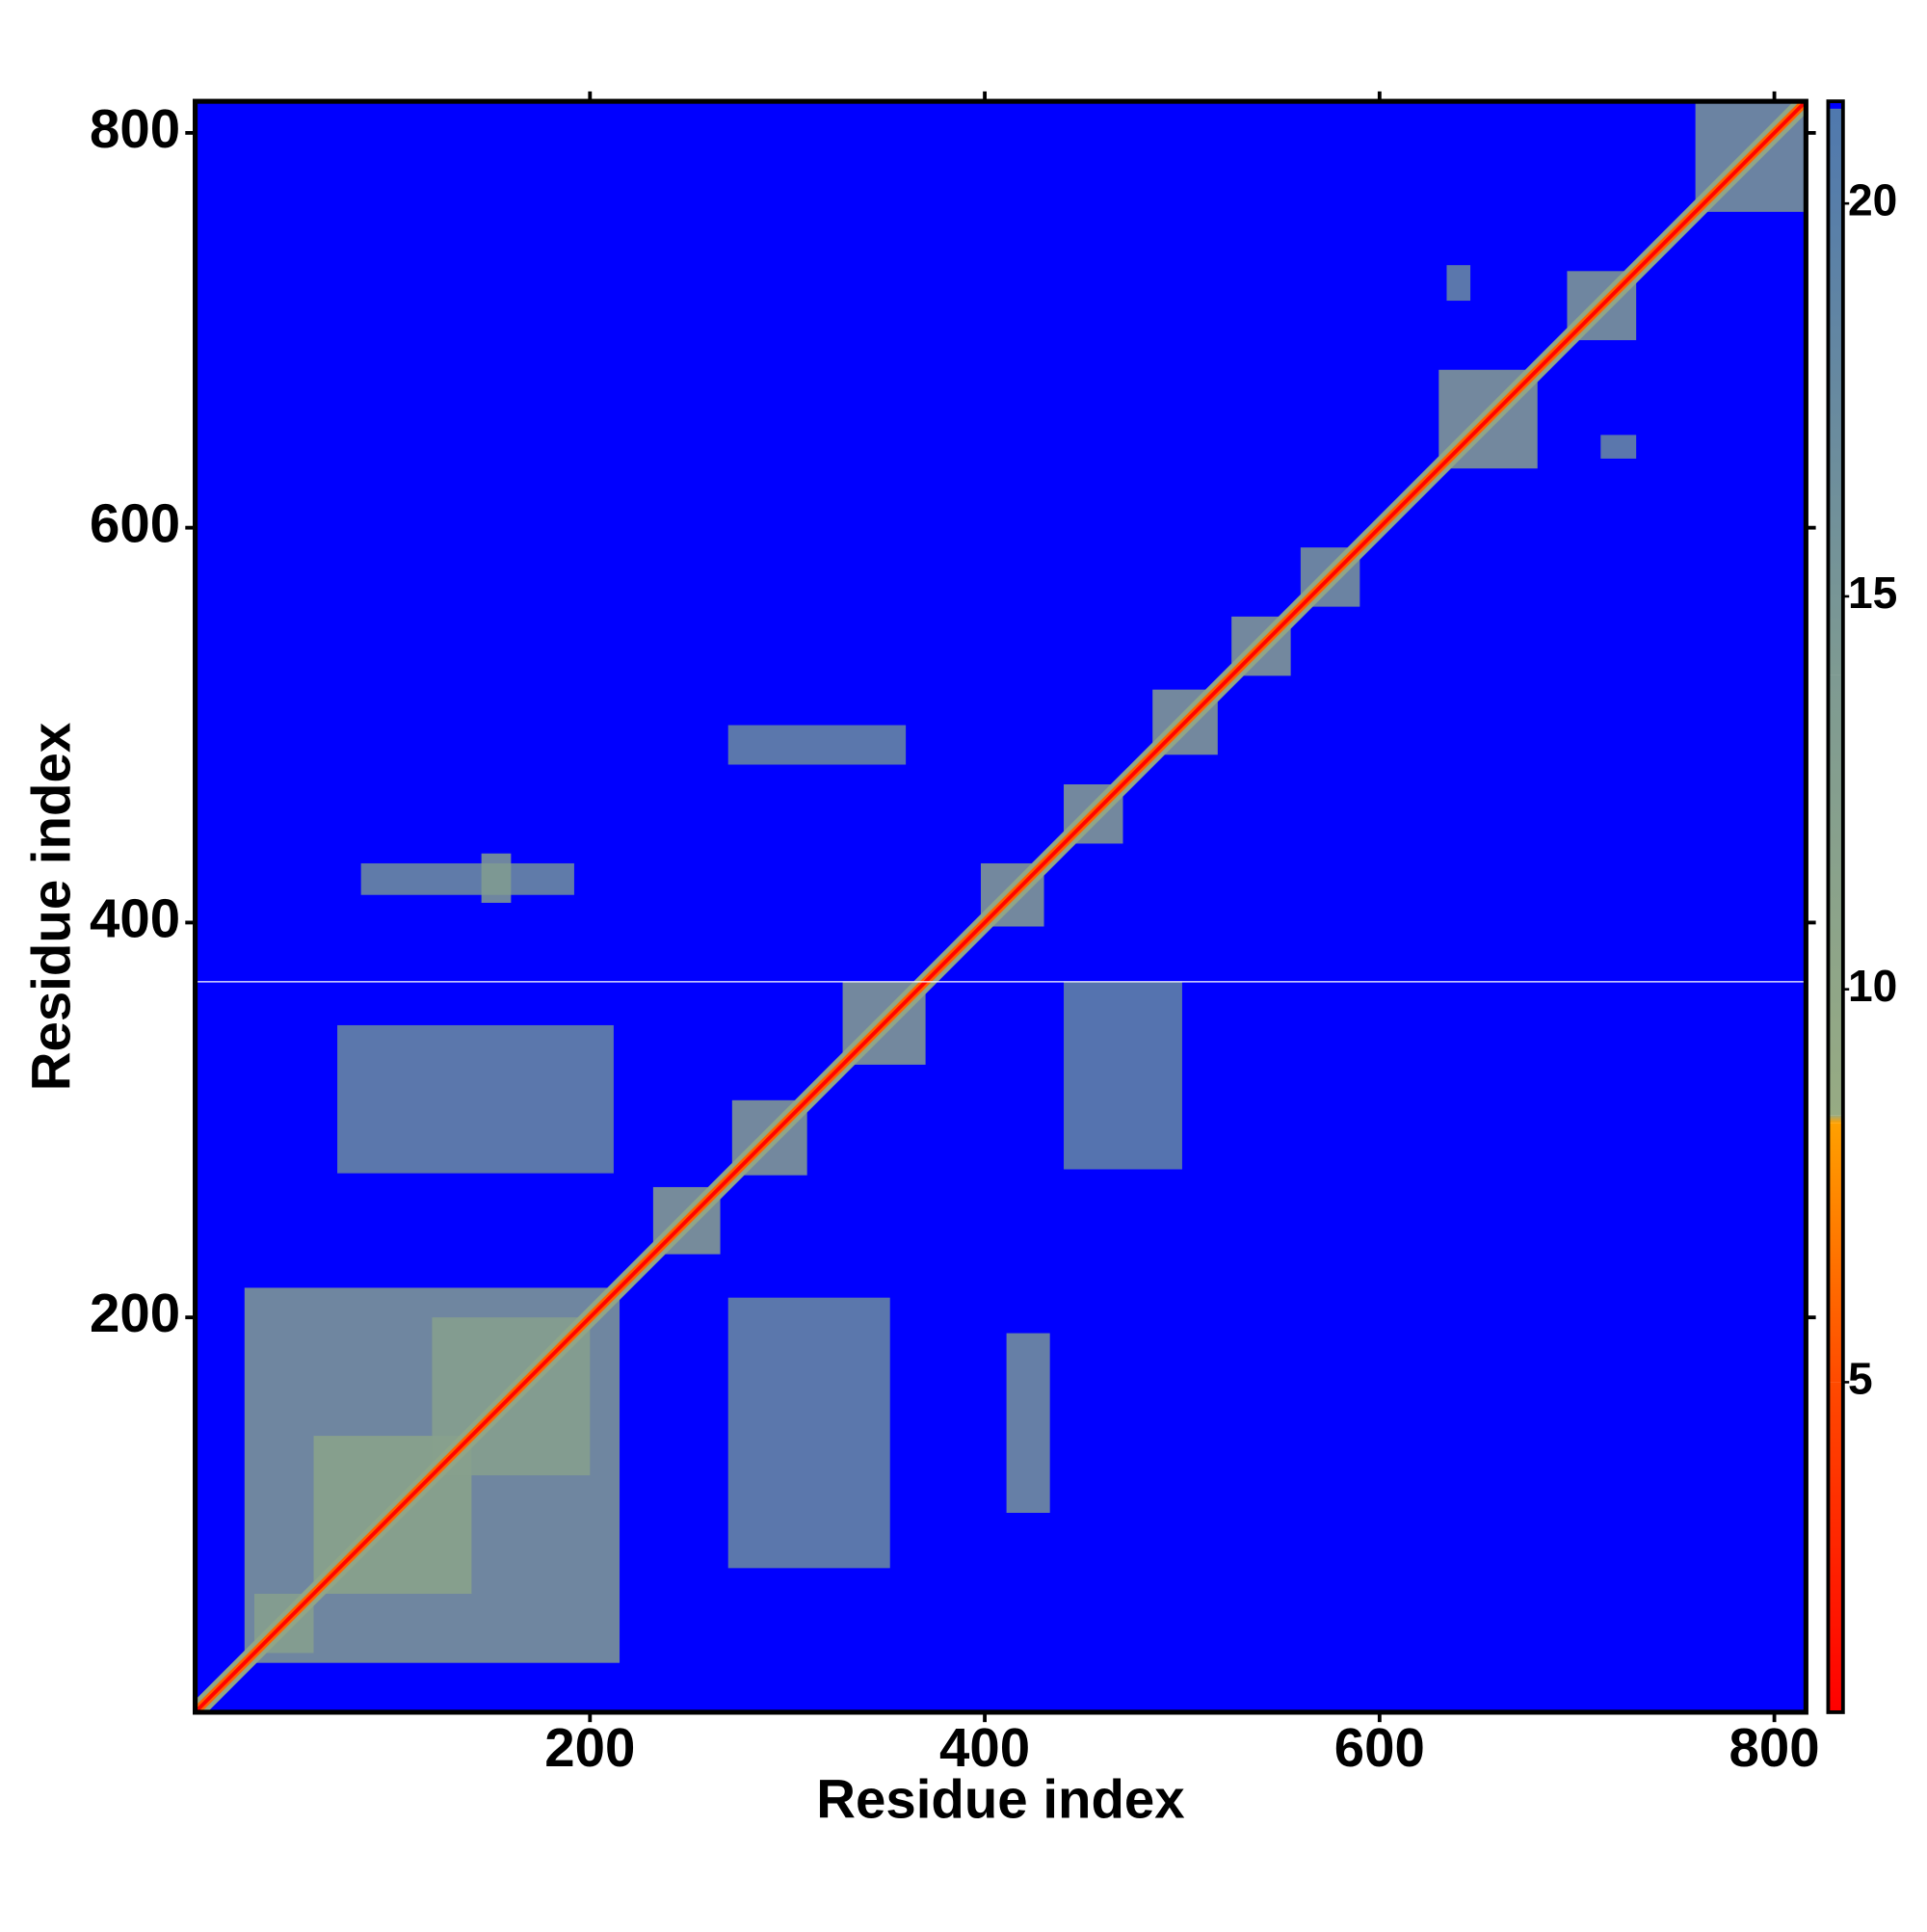  What do you see at coordinates (1835, 105) in the screenshot?
I see `colorbar-top` at bounding box center [1835, 105].